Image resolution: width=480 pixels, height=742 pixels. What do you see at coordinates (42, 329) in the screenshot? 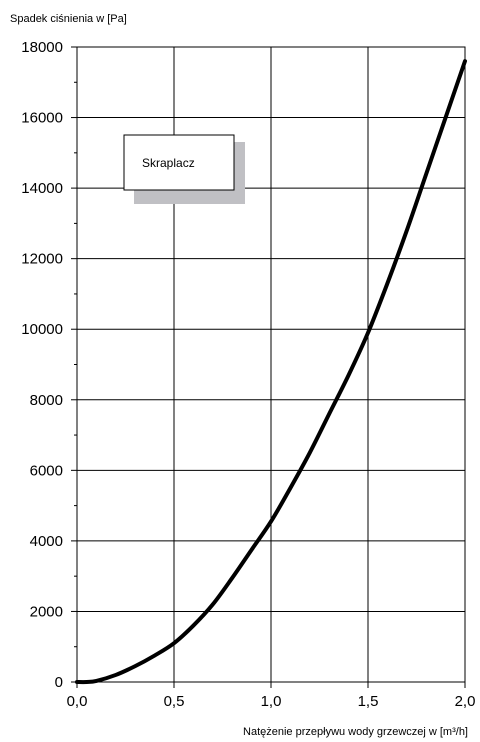
I see `y-tick-label: 10000` at bounding box center [42, 329].